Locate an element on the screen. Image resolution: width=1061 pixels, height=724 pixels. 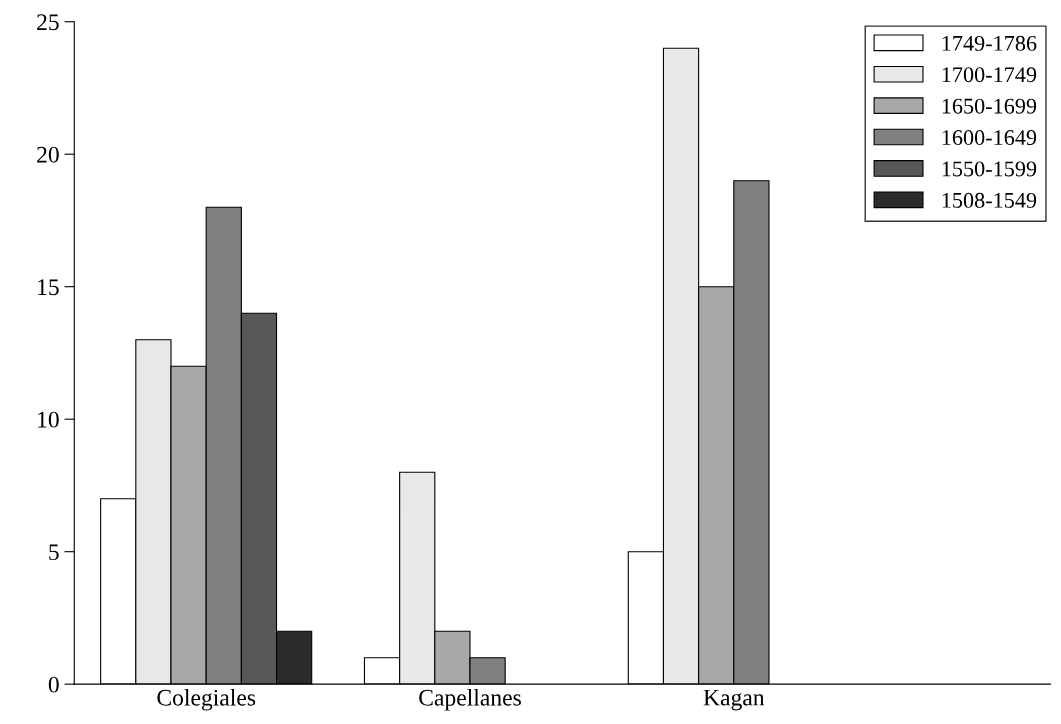
x-tick-label: Colegiales is located at coordinates (206, 700).